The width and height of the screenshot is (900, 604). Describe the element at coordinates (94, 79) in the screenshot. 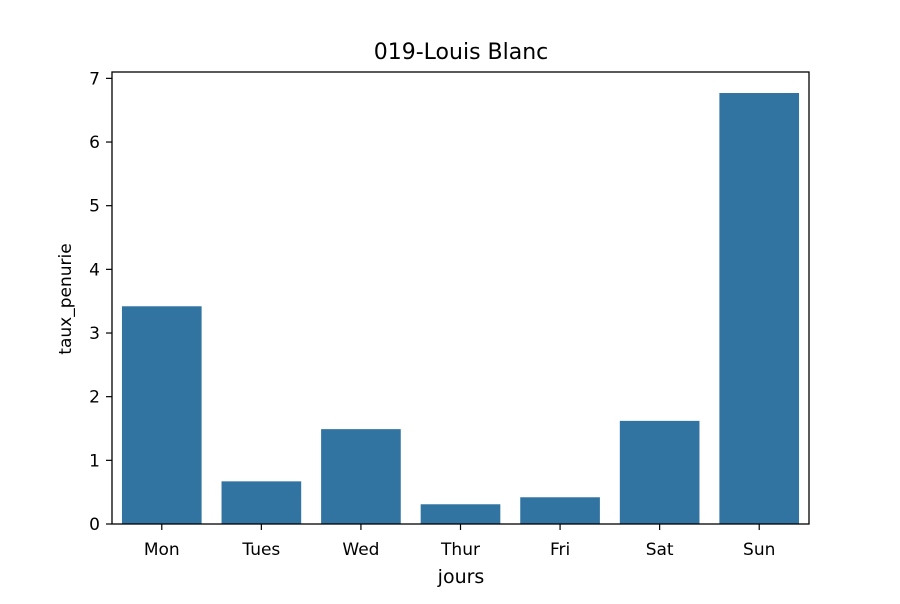

I see `y-tick-label: 7` at that location.